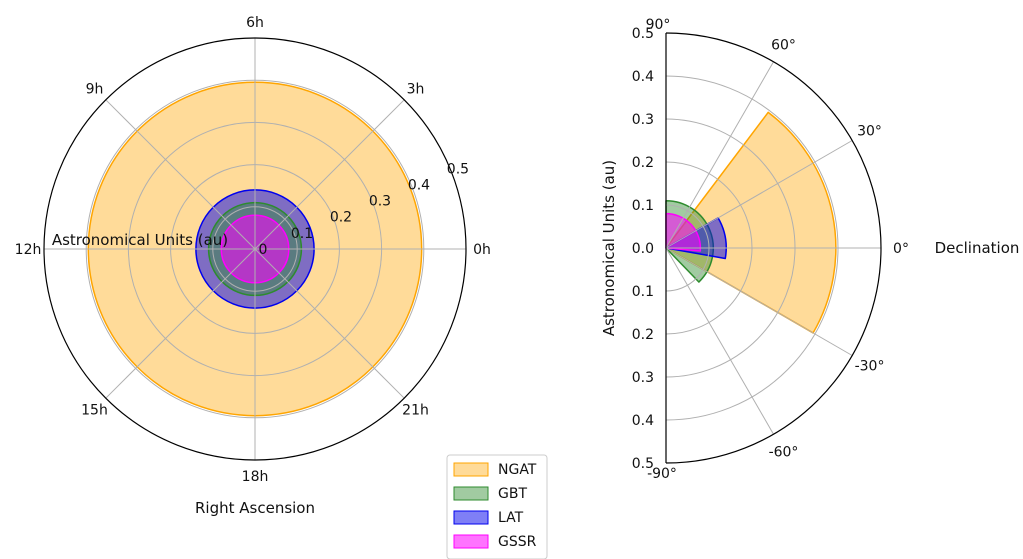 This screenshot has width=1023, height=559. What do you see at coordinates (511, 518) in the screenshot?
I see `legend-label-lat: LAT` at bounding box center [511, 518].